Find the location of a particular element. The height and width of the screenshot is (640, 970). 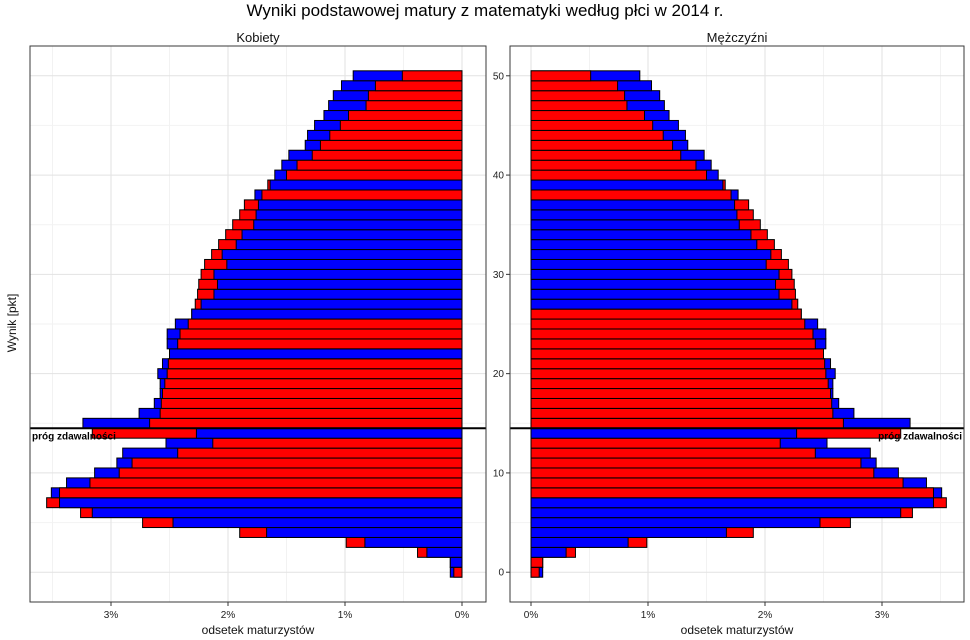

y-tick-label: 30 is located at coordinates (499, 275).